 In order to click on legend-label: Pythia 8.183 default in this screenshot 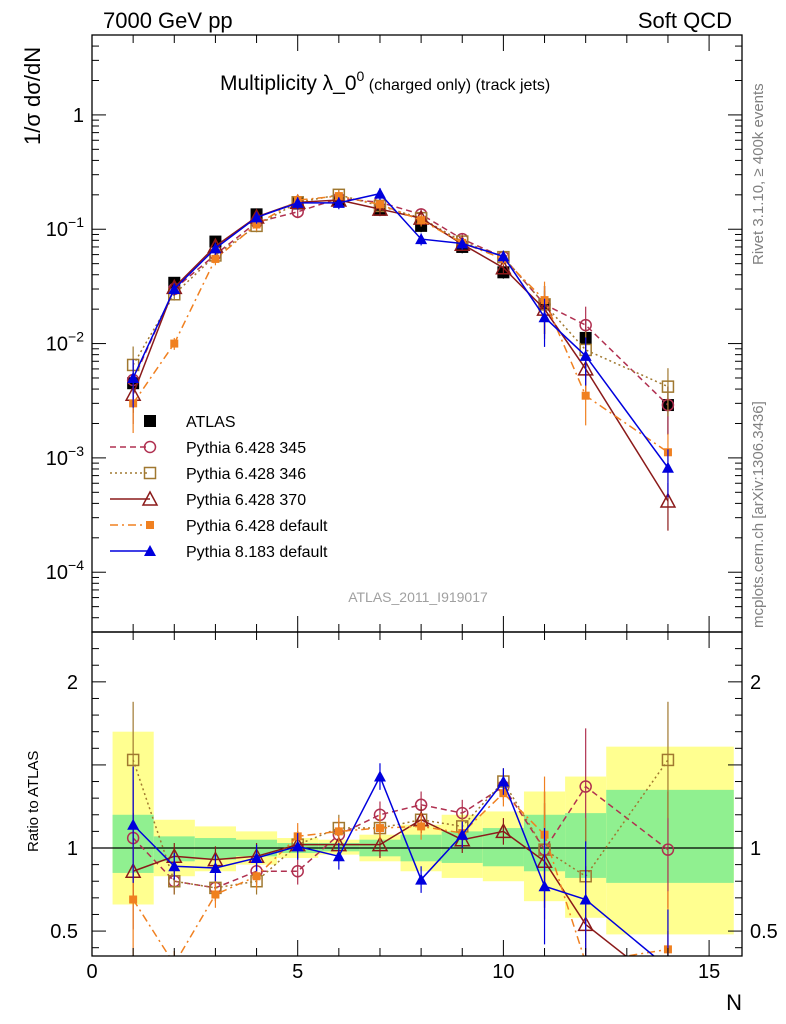, I will do `click(257, 552)`.